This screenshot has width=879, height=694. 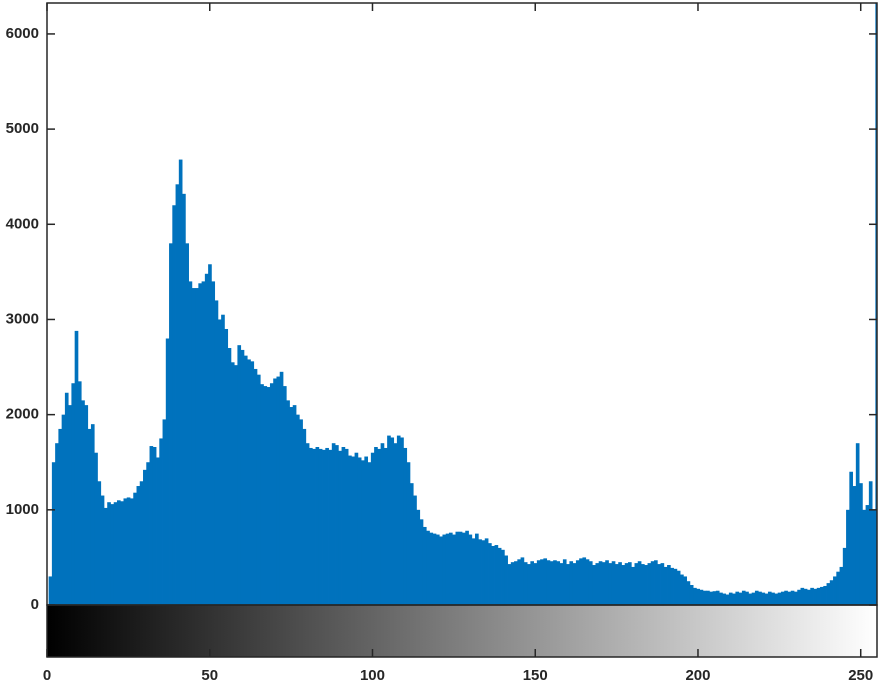 What do you see at coordinates (22, 128) in the screenshot?
I see `y-tick-label: 5000` at bounding box center [22, 128].